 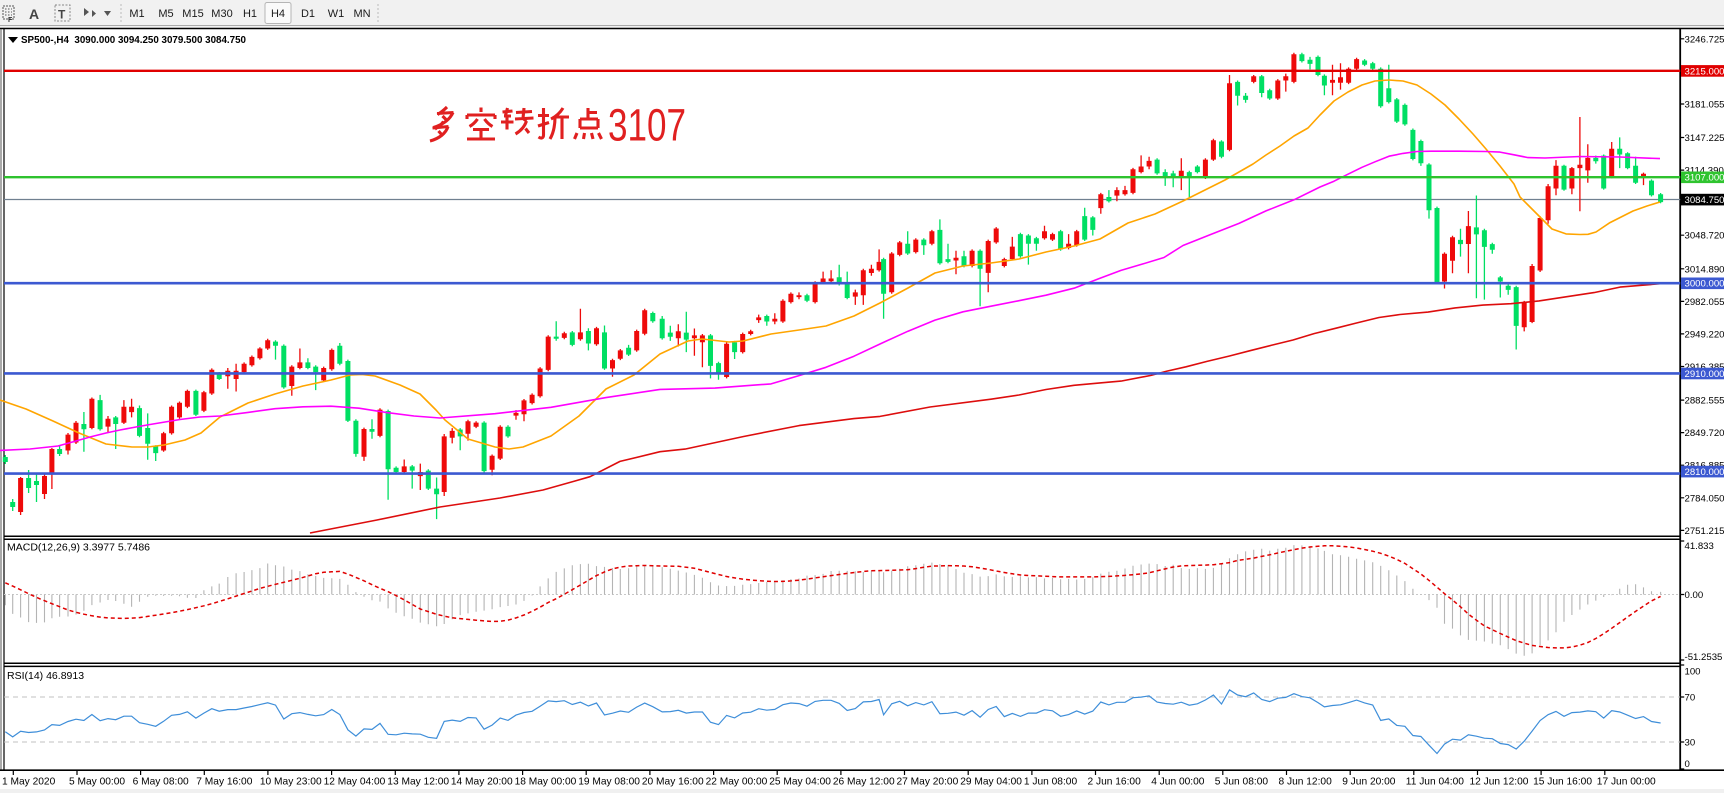 I want to click on svg-text: 12 May 04:00, so click(x=355, y=782).